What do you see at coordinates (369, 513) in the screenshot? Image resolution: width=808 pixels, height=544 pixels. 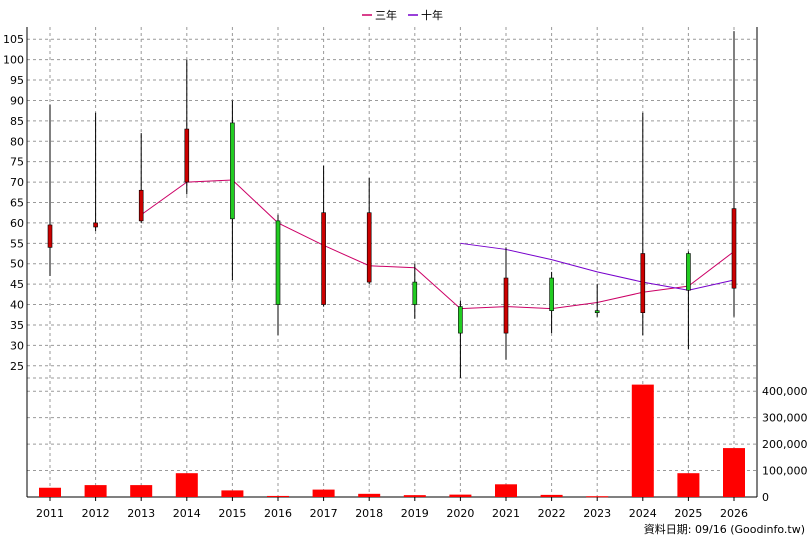 I see `x-tick-label: 2018` at bounding box center [369, 513].